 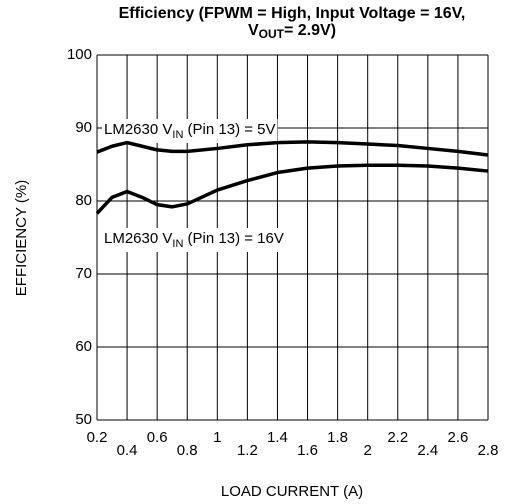 I want to click on x-tick-label: 1.4, so click(x=277, y=437).